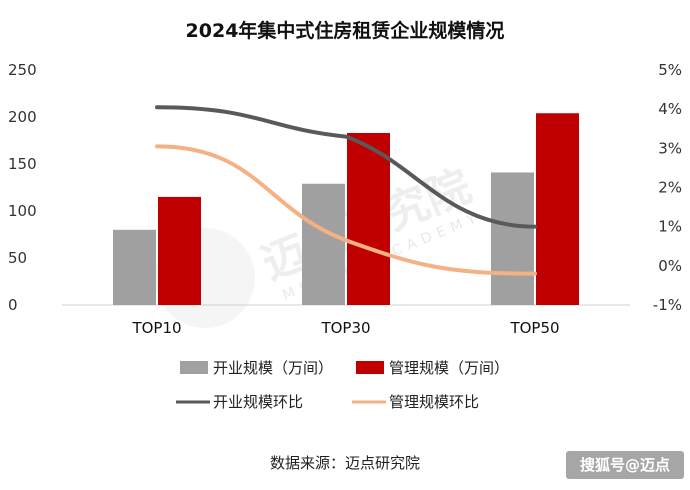 The image size is (690, 490). What do you see at coordinates (22, 70) in the screenshot?
I see `y-left-tick-label: 250` at bounding box center [22, 70].